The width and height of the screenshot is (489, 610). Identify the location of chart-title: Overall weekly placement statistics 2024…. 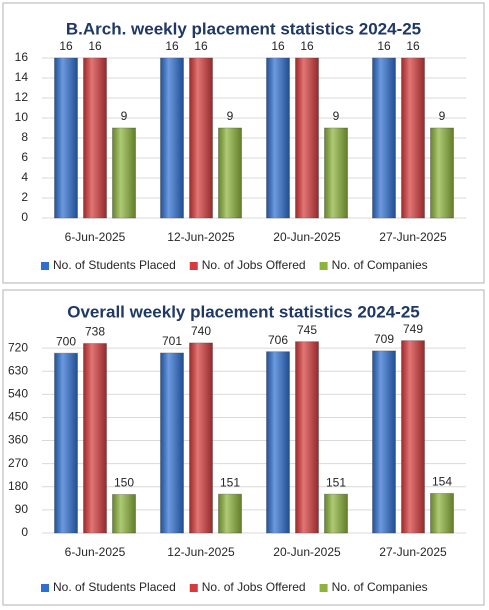
(243, 311).